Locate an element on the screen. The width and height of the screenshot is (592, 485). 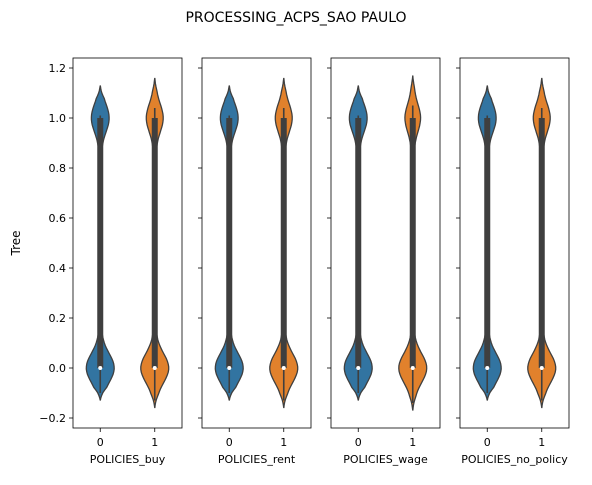
x-axis-label: POLICIES_rent is located at coordinates (257, 459).